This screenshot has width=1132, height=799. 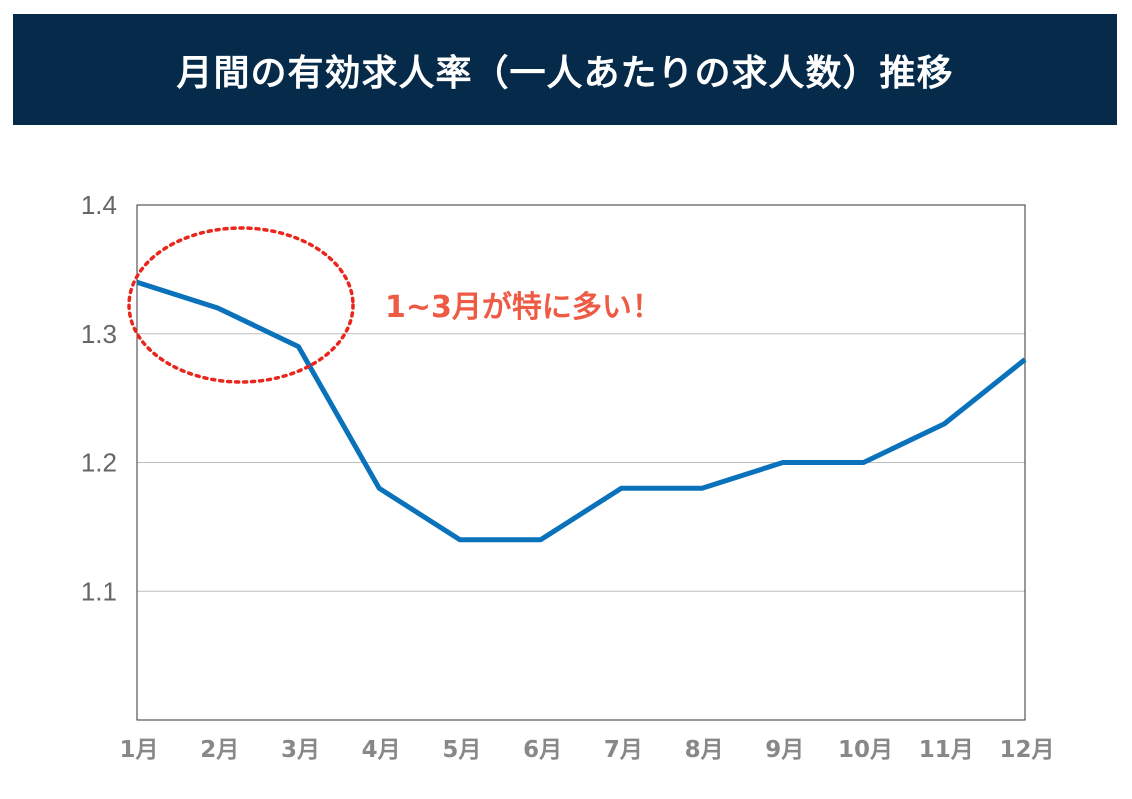 What do you see at coordinates (784, 750) in the screenshot?
I see `x-tick-label: 9月` at bounding box center [784, 750].